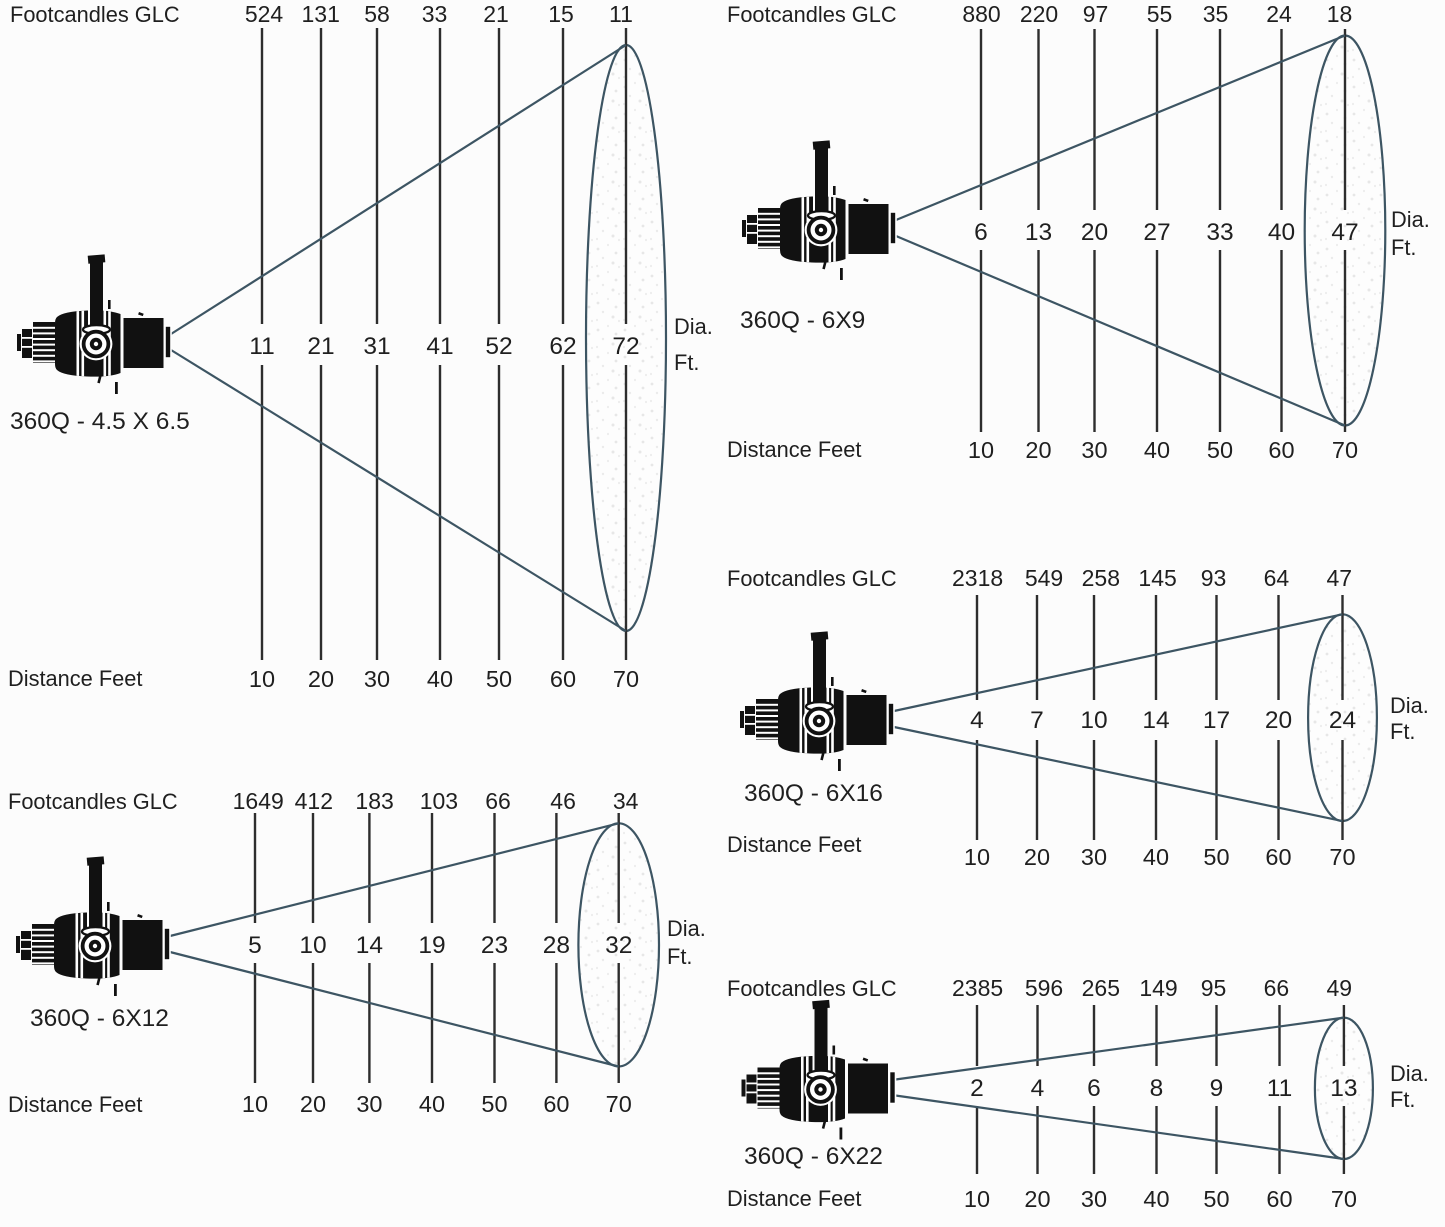 This screenshot has width=1445, height=1227. I want to click on svg-text: 72, so click(625, 346).